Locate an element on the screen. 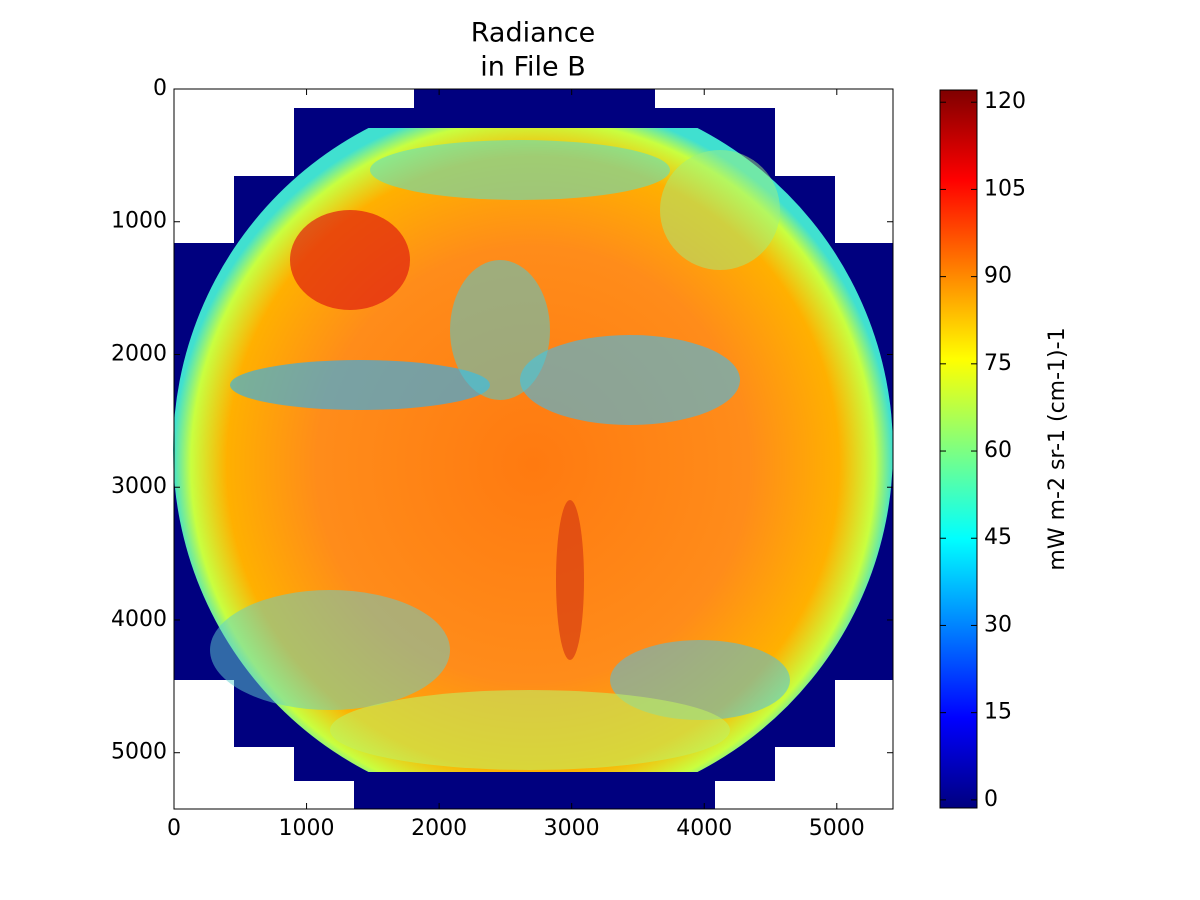  colorbar-tick-label: 105 is located at coordinates (1005, 188).